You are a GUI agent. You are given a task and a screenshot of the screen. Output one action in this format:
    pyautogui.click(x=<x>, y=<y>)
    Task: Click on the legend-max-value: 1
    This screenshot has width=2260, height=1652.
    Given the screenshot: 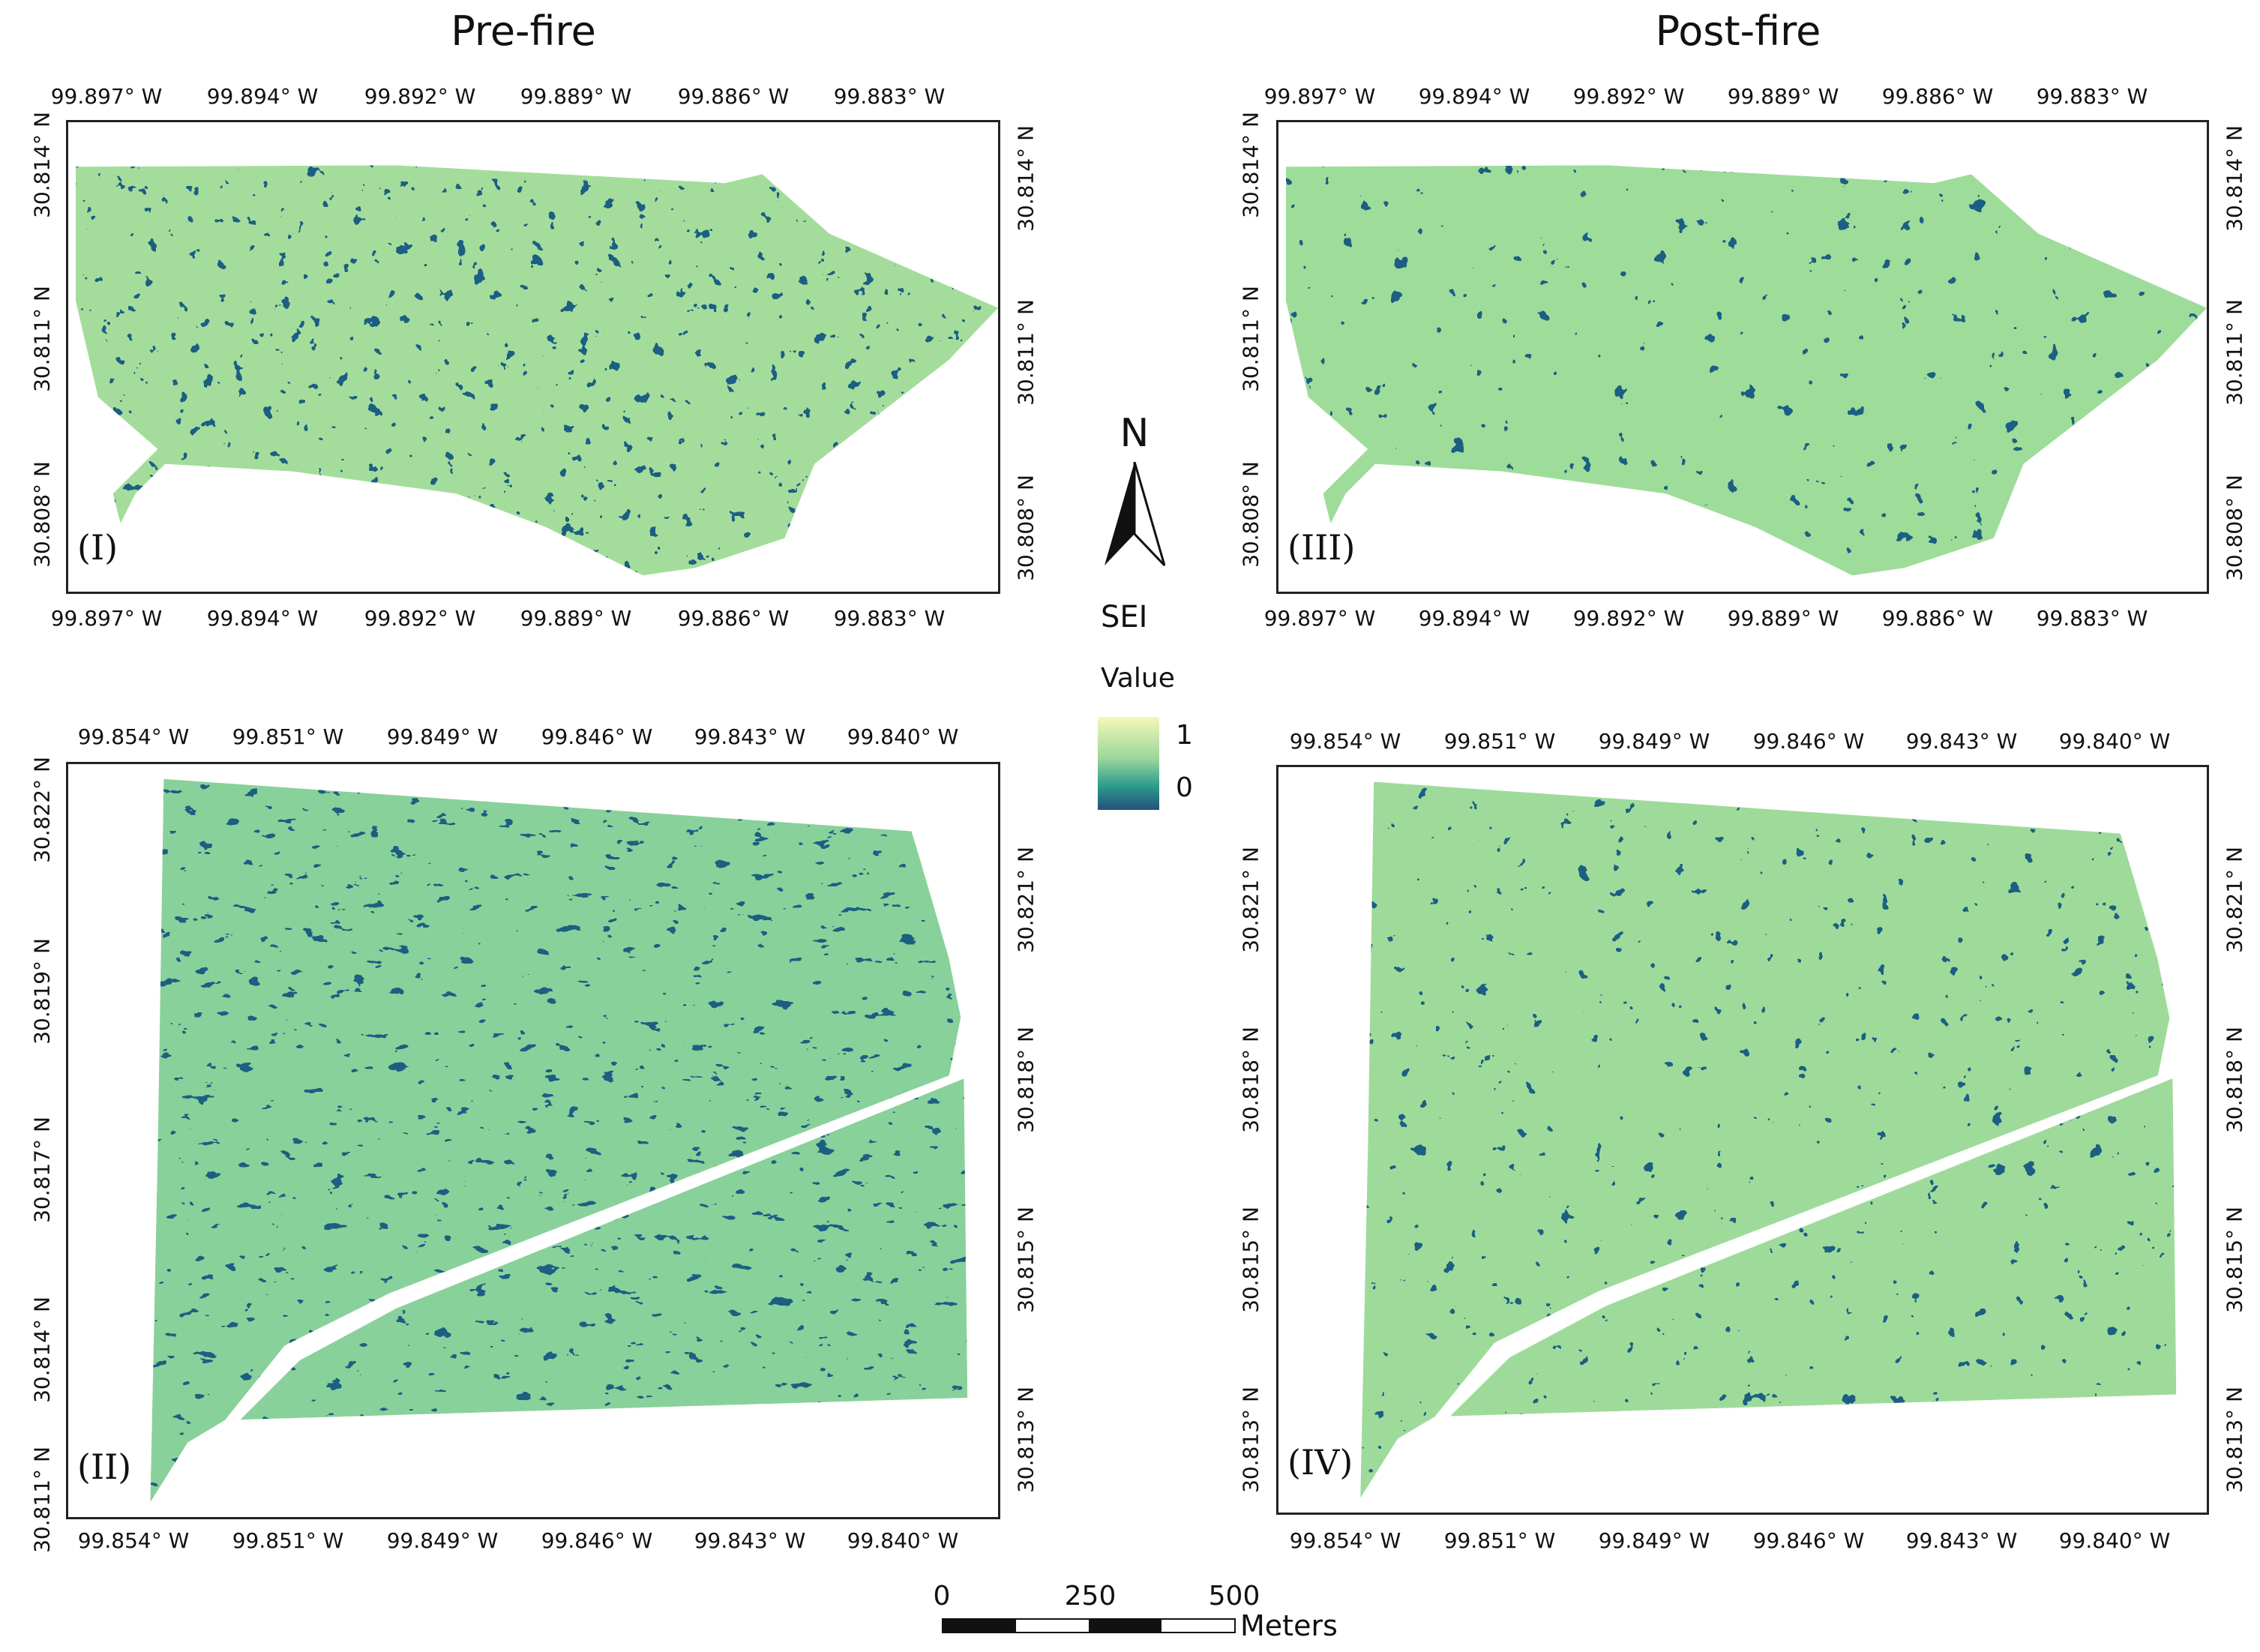 What is the action you would take?
    pyautogui.click(x=1184, y=735)
    